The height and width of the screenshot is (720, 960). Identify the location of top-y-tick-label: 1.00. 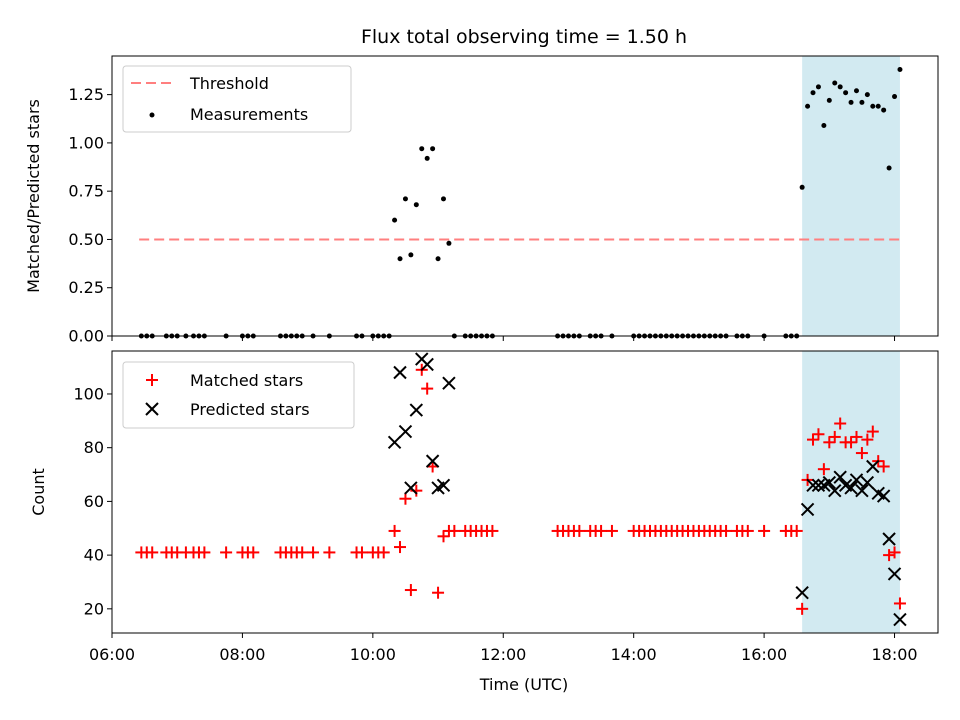
(86, 142).